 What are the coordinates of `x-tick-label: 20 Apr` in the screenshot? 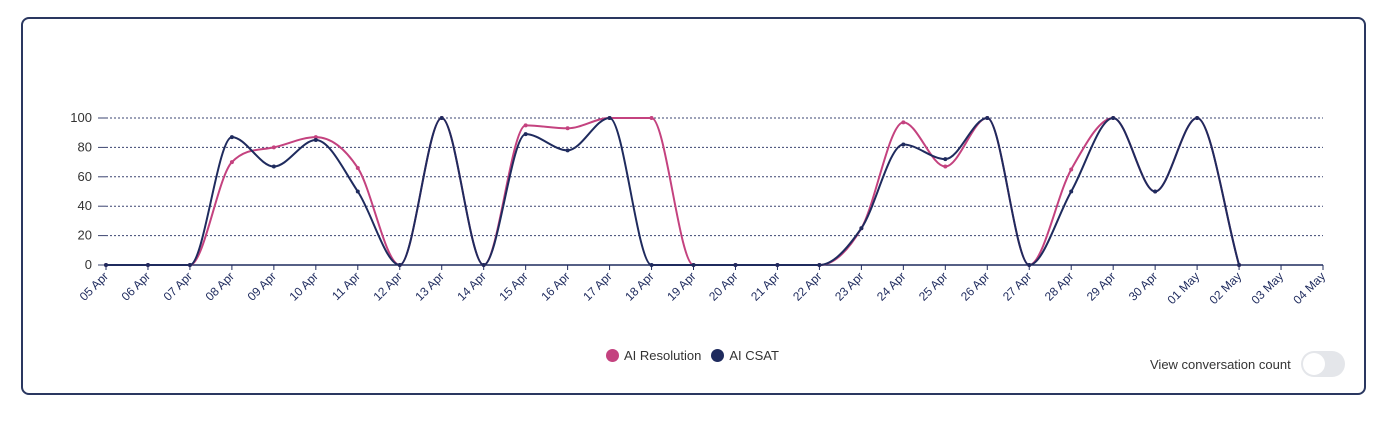 It's located at (723, 286).